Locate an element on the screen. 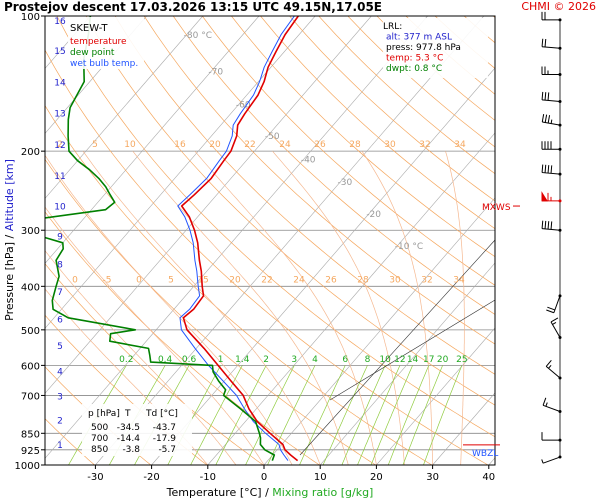 The width and height of the screenshot is (600, 500). isotherm-label: -30 is located at coordinates (345, 183).